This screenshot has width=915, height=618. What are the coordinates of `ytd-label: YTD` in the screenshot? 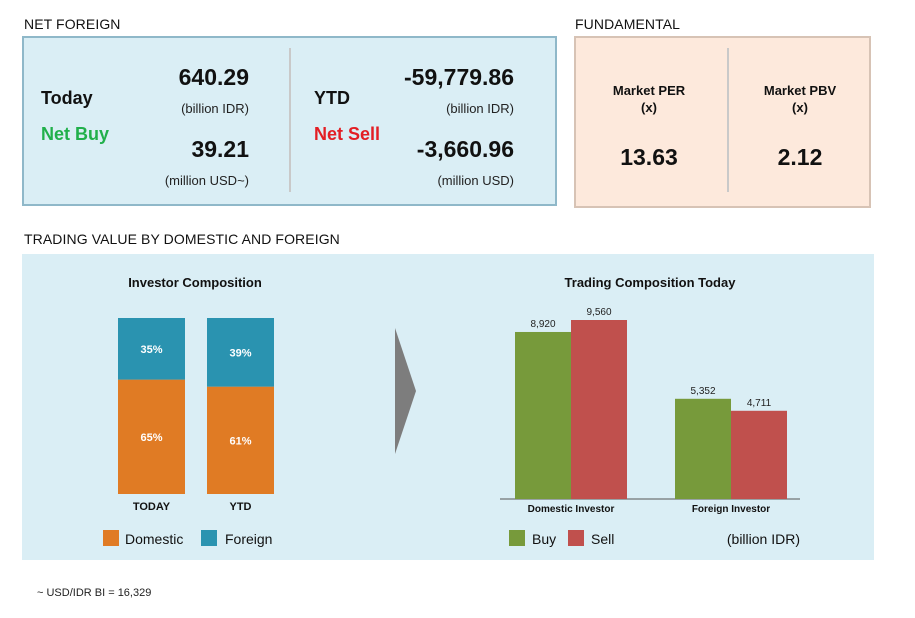 It's located at (332, 98).